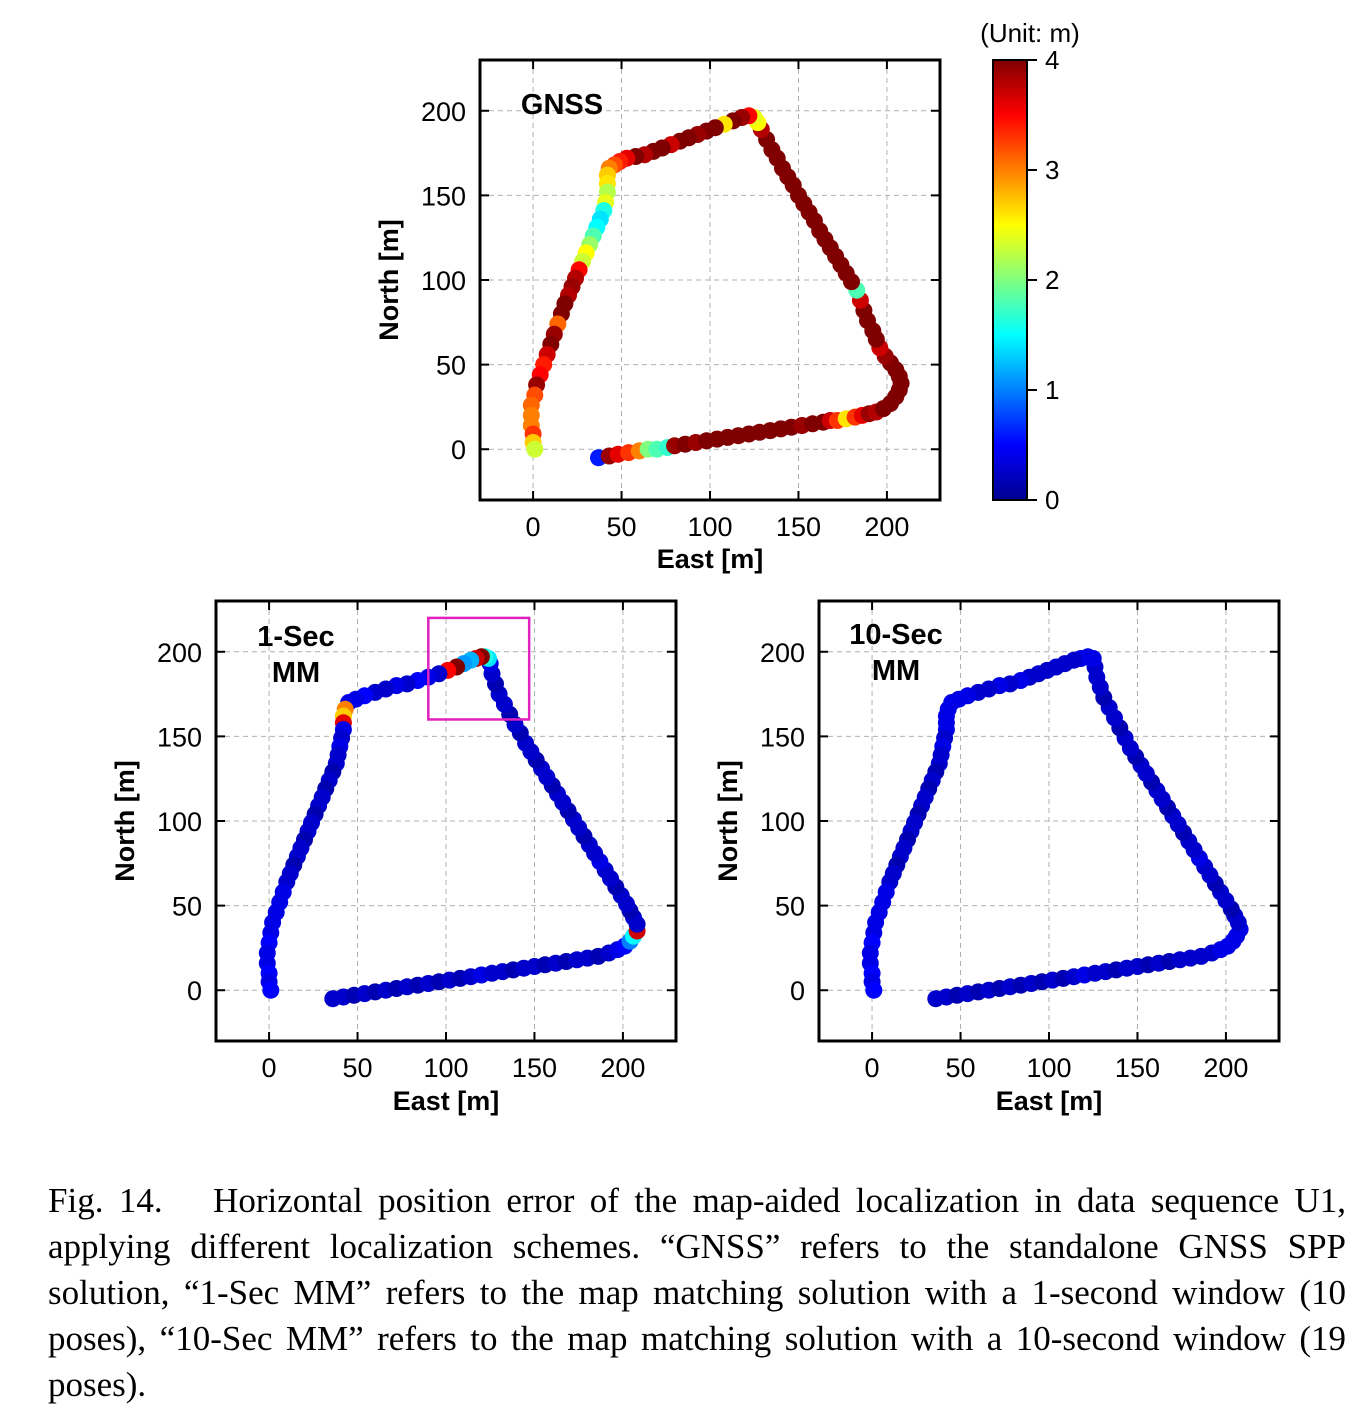 Image resolution: width=1367 pixels, height=1417 pixels. I want to click on colorbar-tick-label: 4, so click(1052, 60).